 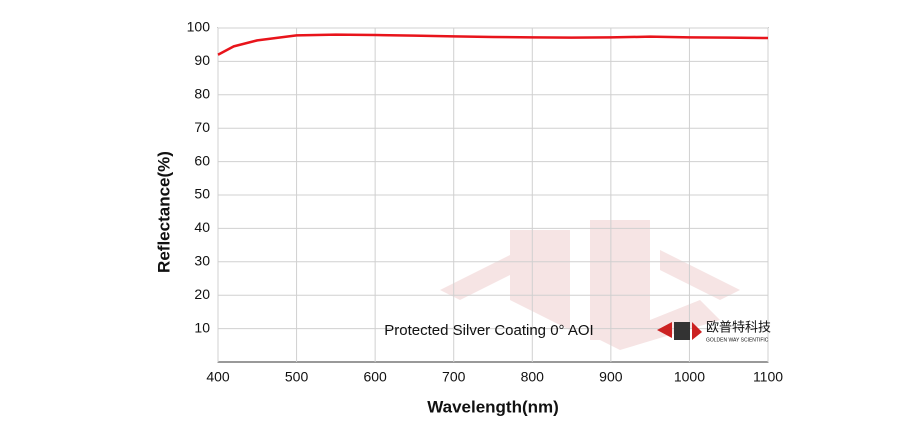 What do you see at coordinates (202, 127) in the screenshot?
I see `y-tick-label: 70` at bounding box center [202, 127].